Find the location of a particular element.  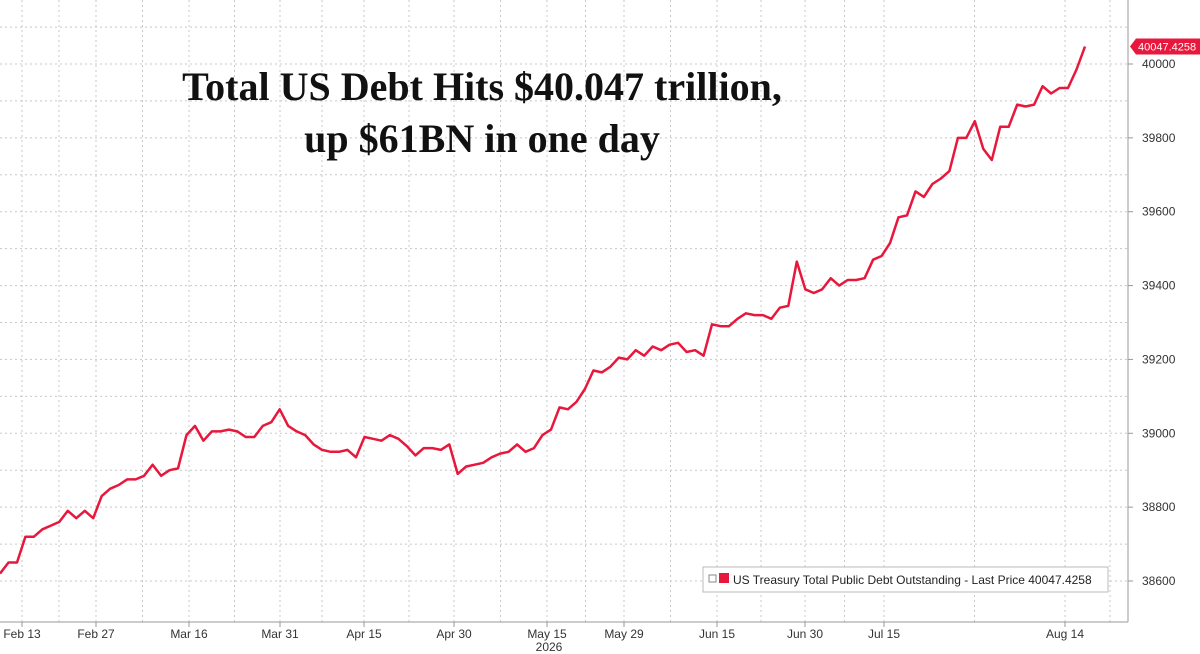

x-tick-label: Feb 27 is located at coordinates (96, 634).